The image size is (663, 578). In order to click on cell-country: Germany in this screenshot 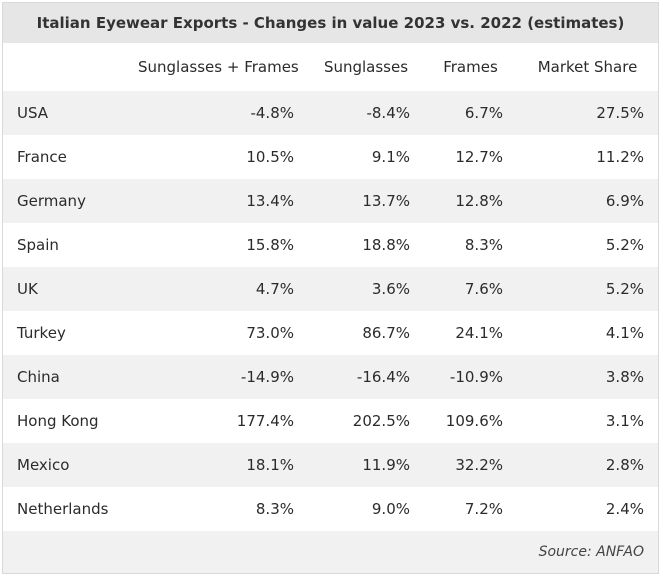, I will do `click(63, 201)`.